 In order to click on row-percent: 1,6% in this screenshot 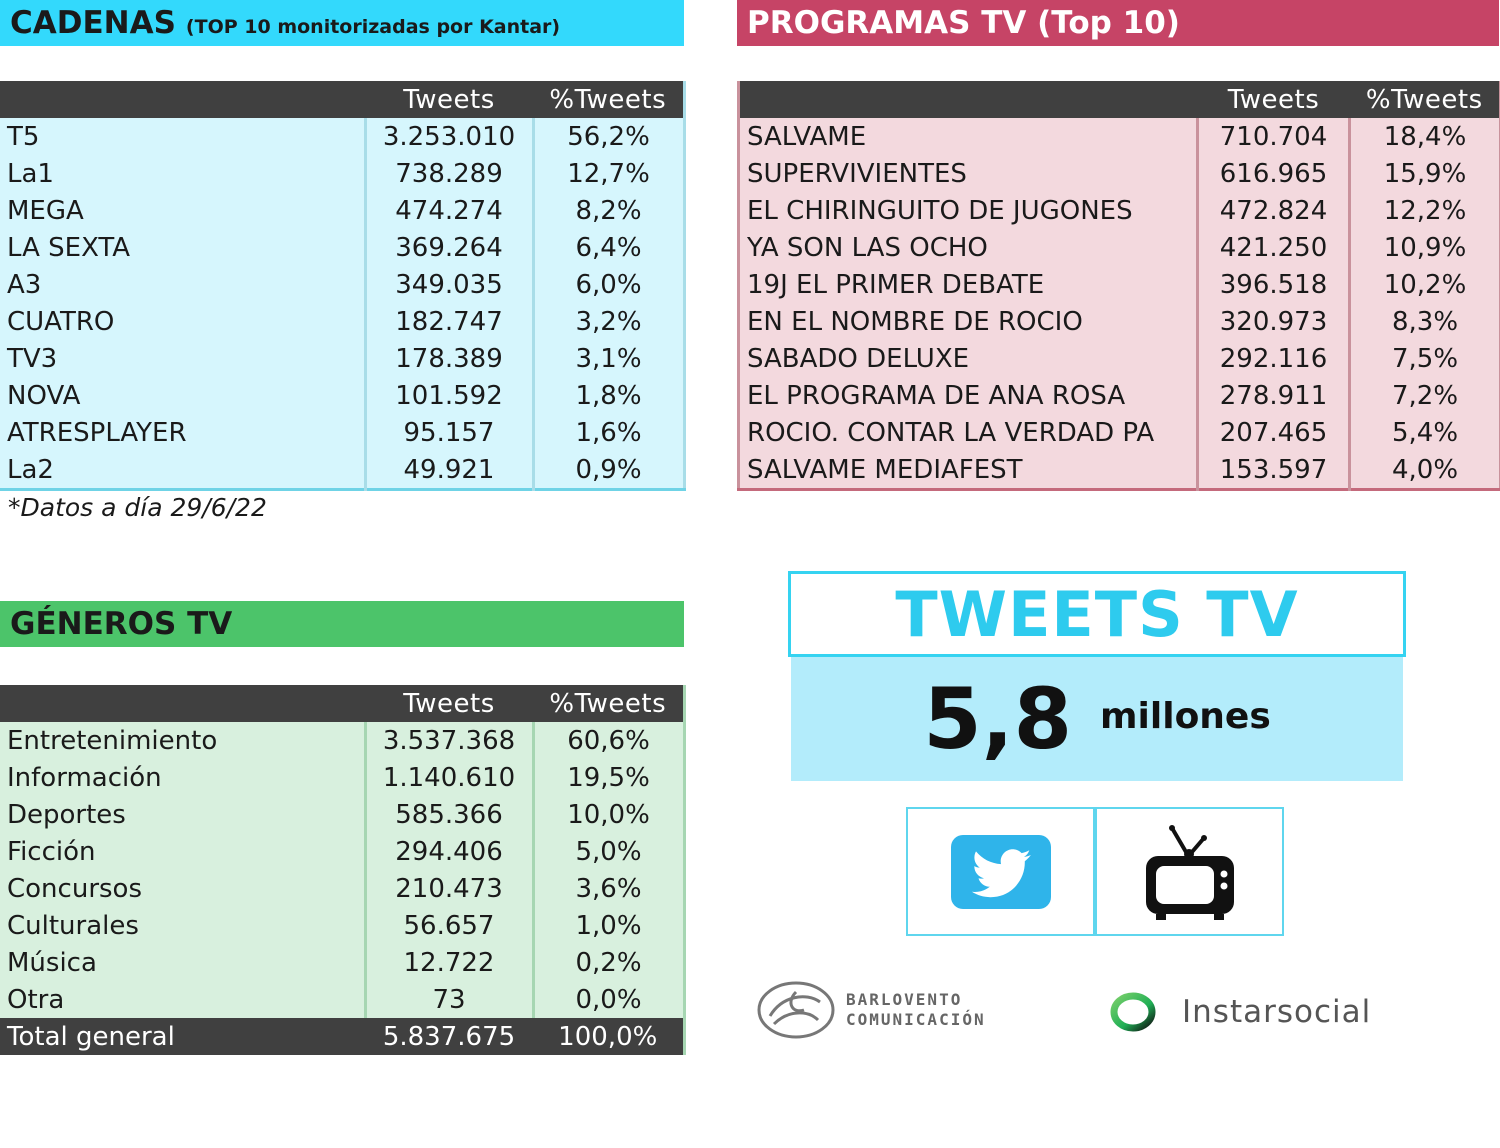, I will do `click(608, 432)`.